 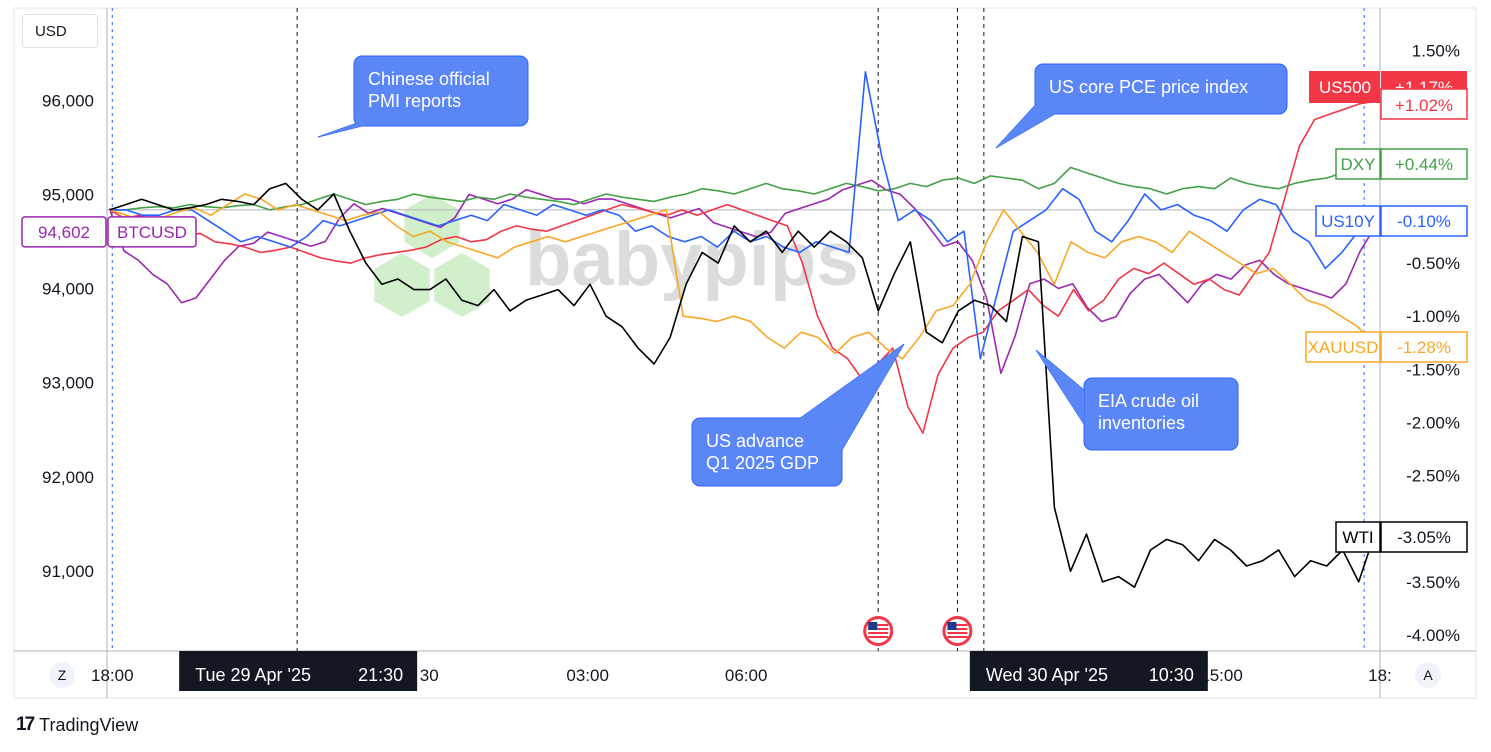 What do you see at coordinates (1148, 401) in the screenshot?
I see `callout-line: EIA crude oil` at bounding box center [1148, 401].